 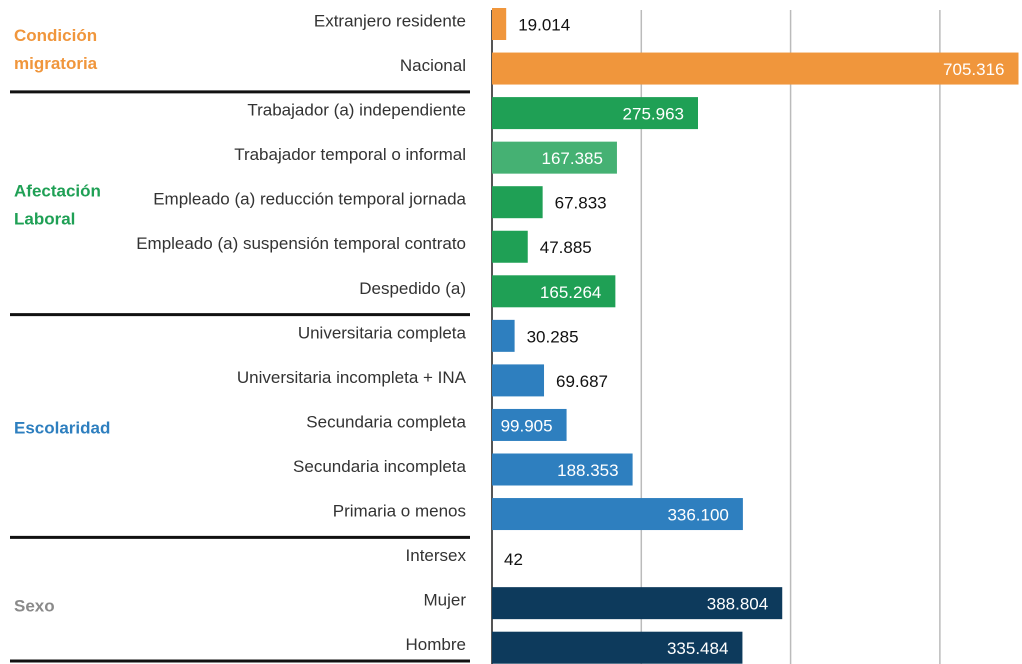 I want to click on value-label: 388.804, so click(x=737, y=604).